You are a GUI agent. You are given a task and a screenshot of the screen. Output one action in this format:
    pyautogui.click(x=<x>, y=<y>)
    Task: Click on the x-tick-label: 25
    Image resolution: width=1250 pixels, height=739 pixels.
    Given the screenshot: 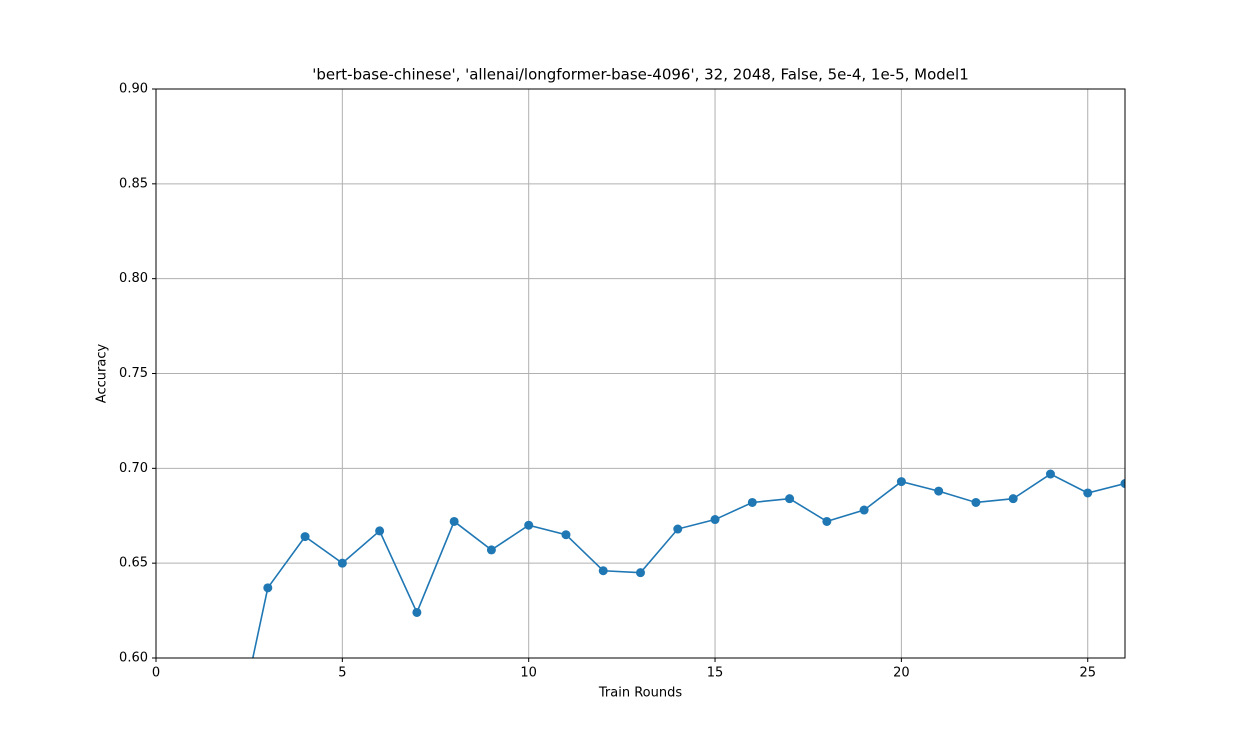 What is the action you would take?
    pyautogui.click(x=1087, y=673)
    